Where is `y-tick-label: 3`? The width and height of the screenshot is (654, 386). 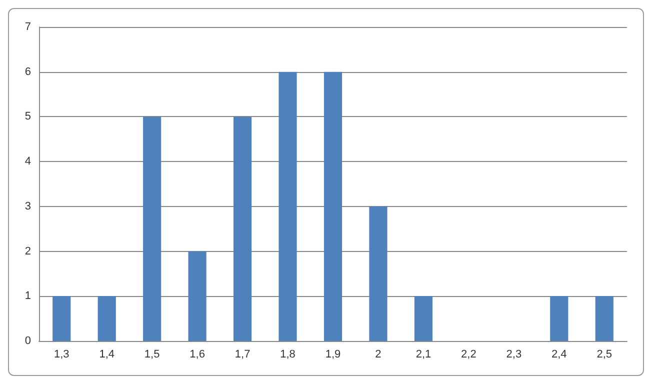 y-tick-label: 3 is located at coordinates (27, 206).